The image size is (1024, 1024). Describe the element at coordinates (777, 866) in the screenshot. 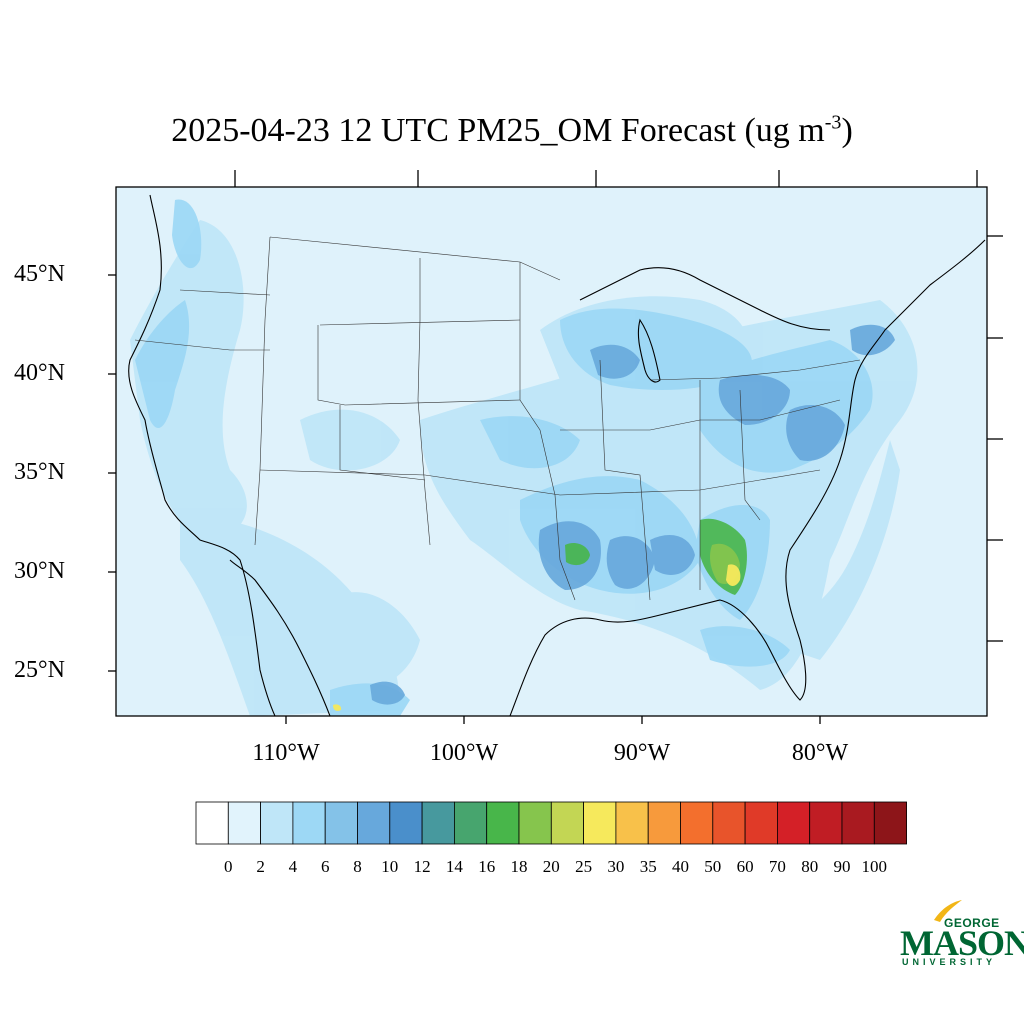

I see `colorbar-tick-label: 70` at that location.